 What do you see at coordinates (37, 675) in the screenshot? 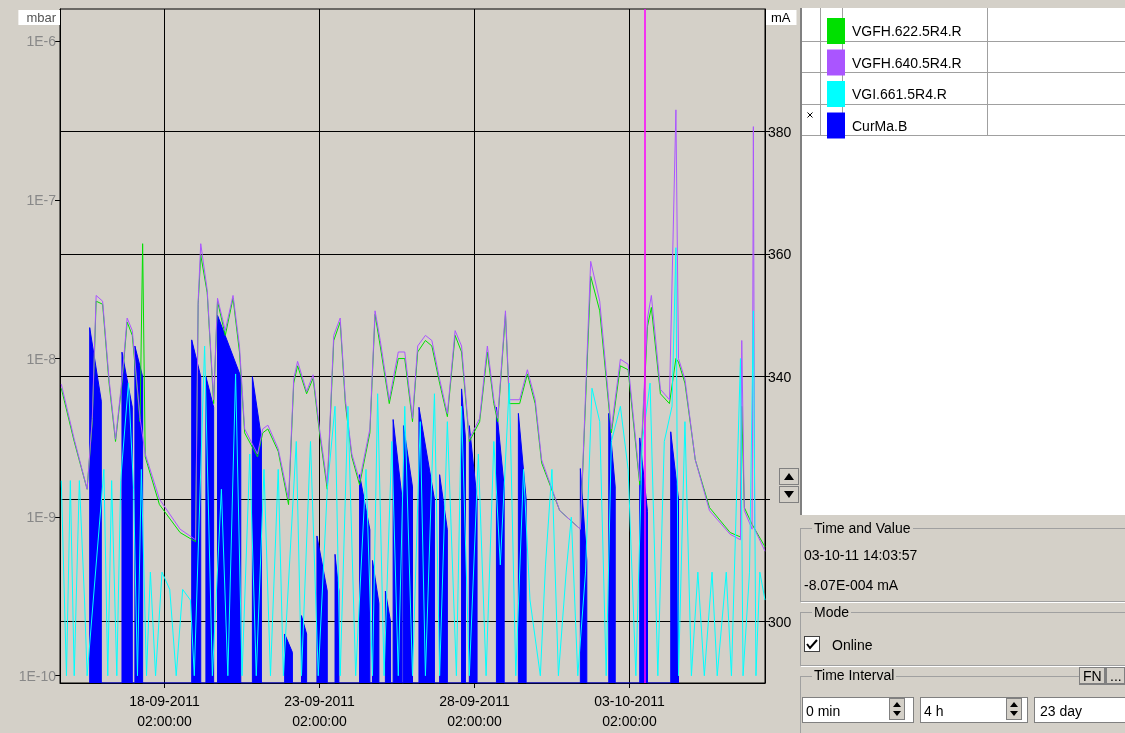
I see `y-tick-label: 1E-10` at bounding box center [37, 675].